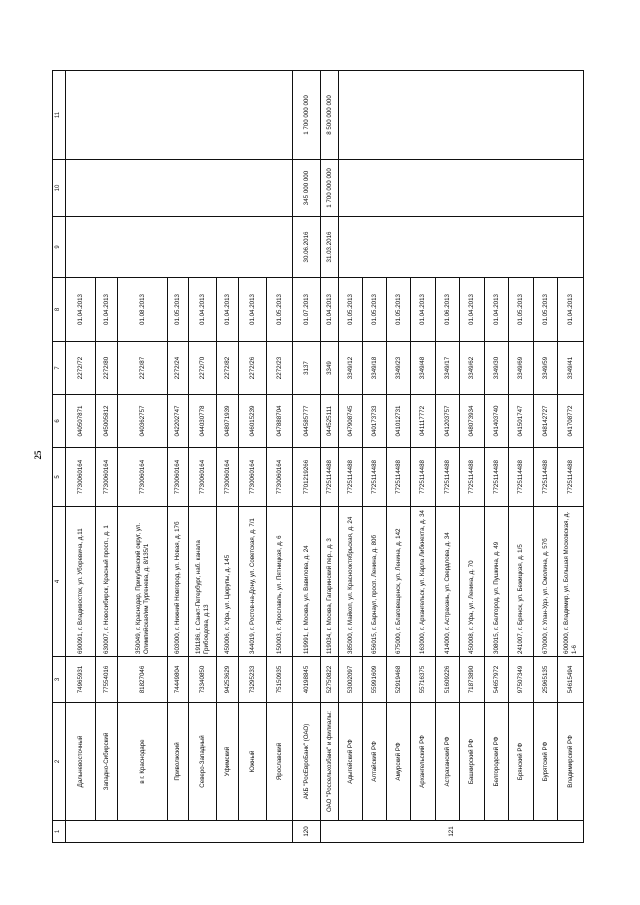 Image resolution: width=640 pixels, height=905 pixels. Describe the element at coordinates (227, 581) in the screenshot. I see `address-cell: 450006, г. Уфа, ул. Цюрупы, д. 145` at that location.